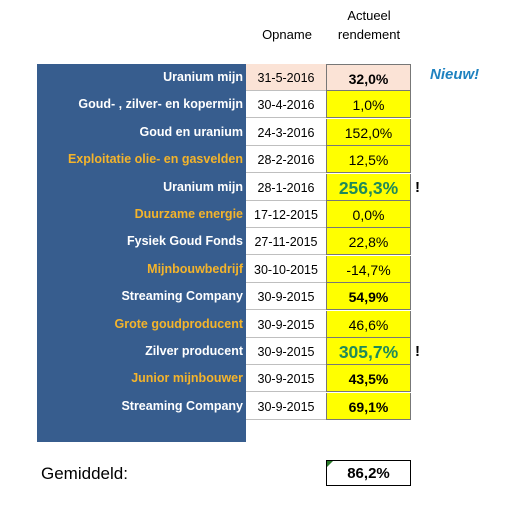 The width and height of the screenshot is (505, 512). Describe the element at coordinates (369, 25) in the screenshot. I see `column-header-actueel-rendement: Actueel rendement` at that location.